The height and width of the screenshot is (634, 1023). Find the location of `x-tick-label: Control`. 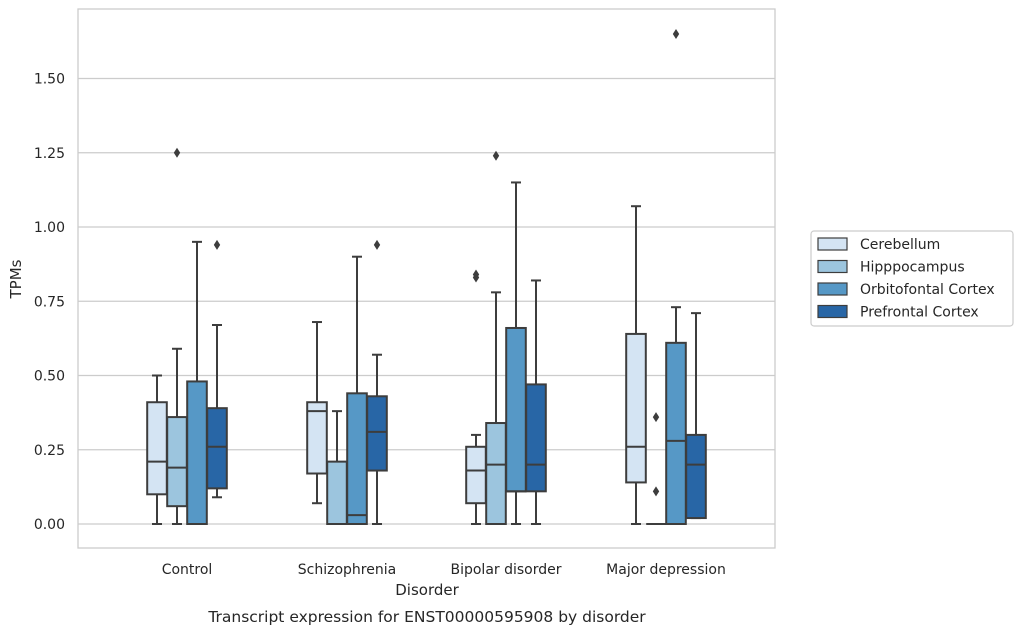

x-tick-label: Control is located at coordinates (187, 570).